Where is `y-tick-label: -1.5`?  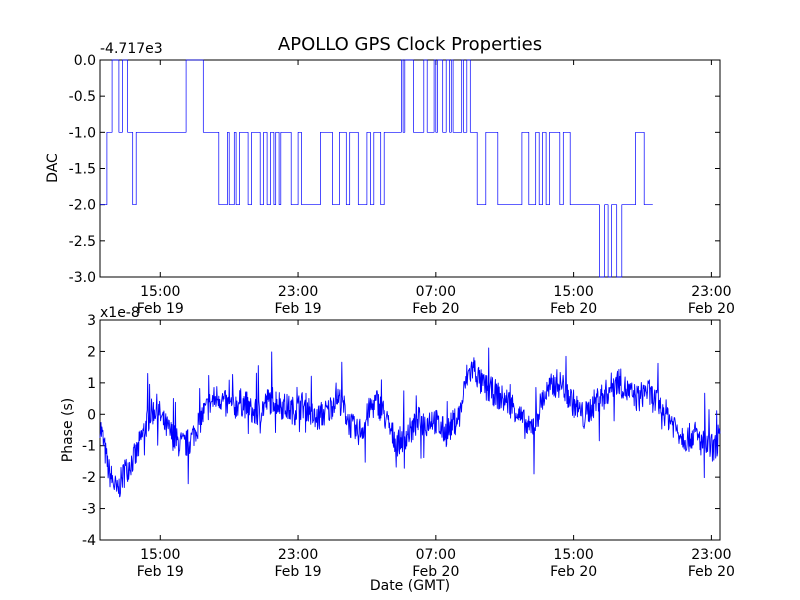 y-tick-label: -1.5 is located at coordinates (82, 170).